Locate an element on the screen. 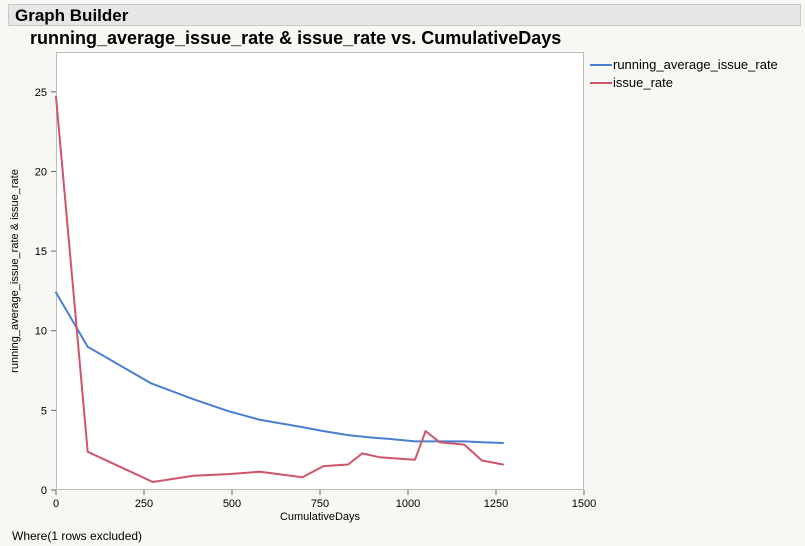 Image resolution: width=805 pixels, height=546 pixels. y-tick-label: 25 is located at coordinates (41, 93).